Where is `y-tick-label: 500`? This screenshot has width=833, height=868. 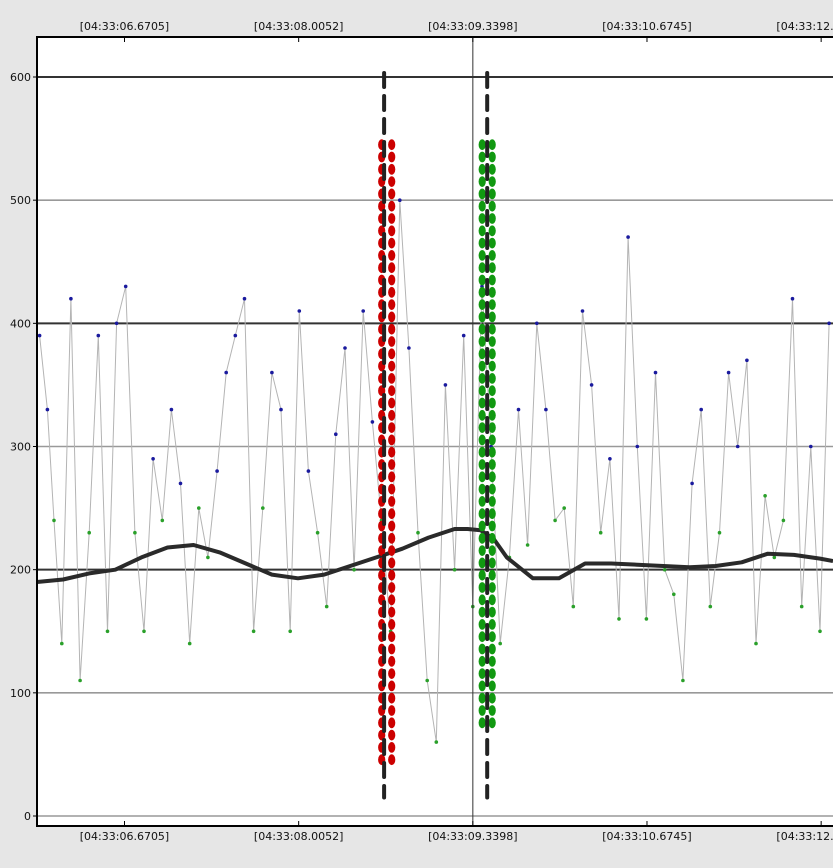 y-tick-label: 500 is located at coordinates (20, 200).